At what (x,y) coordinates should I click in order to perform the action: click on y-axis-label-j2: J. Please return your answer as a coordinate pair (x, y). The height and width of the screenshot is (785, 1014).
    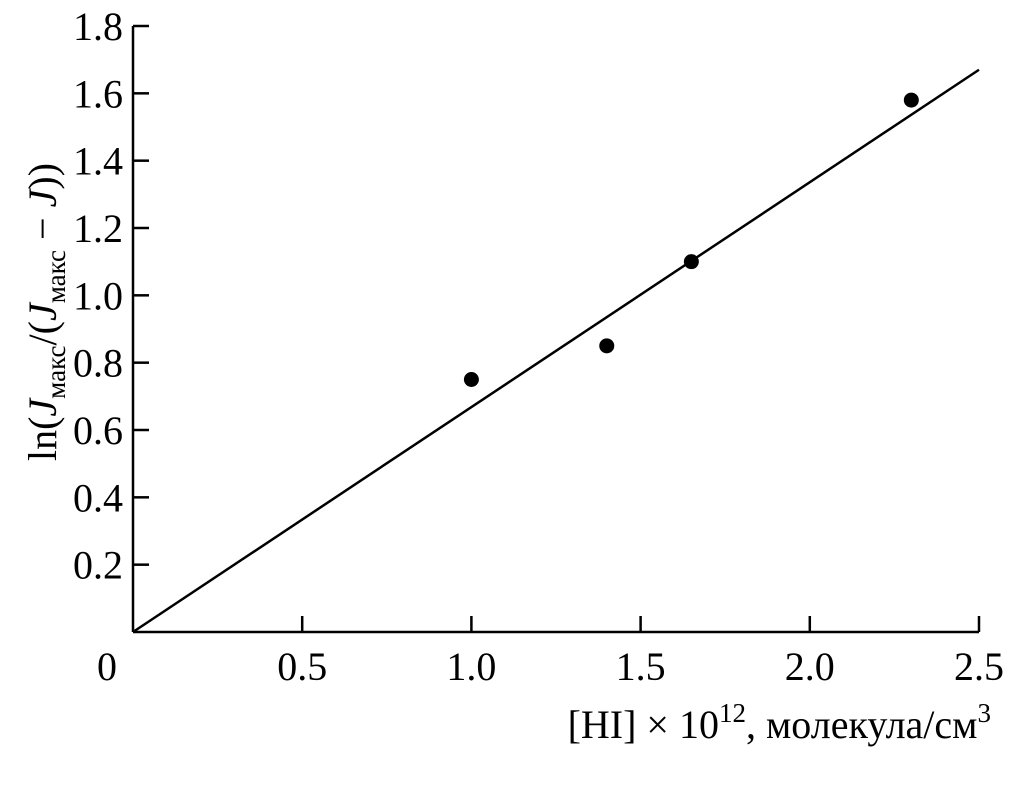
    Looking at the image, I should click on (42, 311).